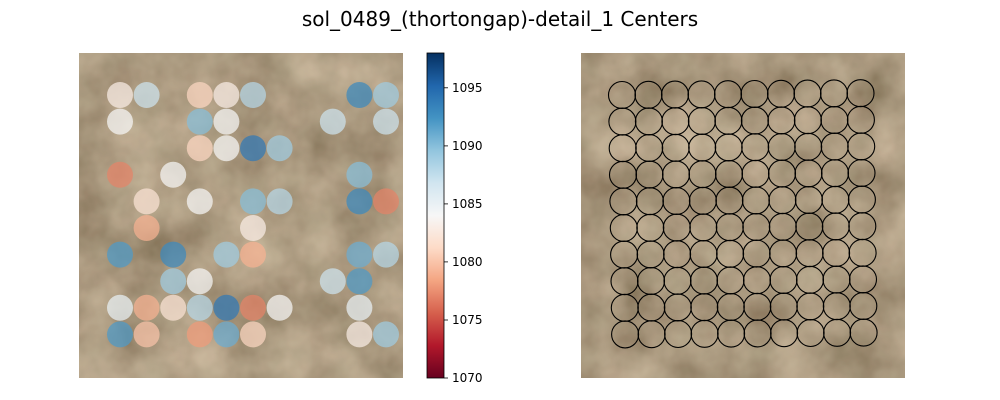 Image resolution: width=1000 pixels, height=400 pixels. I want to click on colorbar-tick-label: 1080, so click(467, 262).